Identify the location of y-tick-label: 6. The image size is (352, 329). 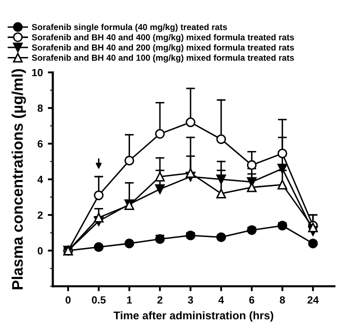
(40, 144).